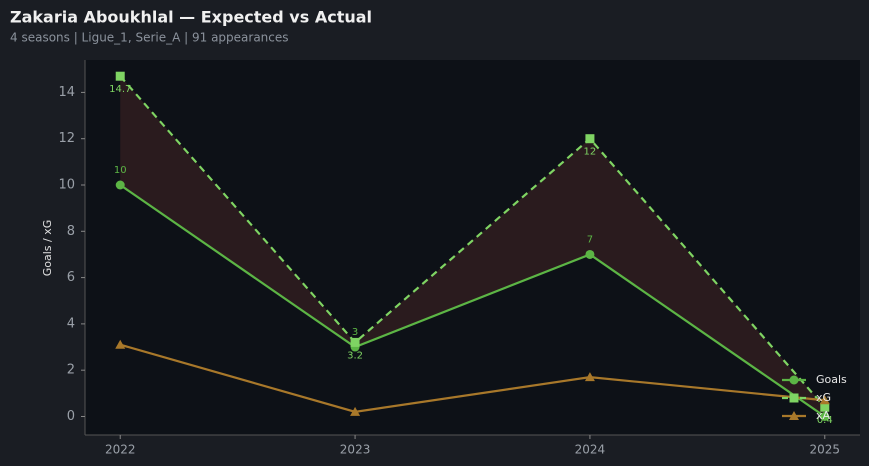  I want to click on data-label: 10, so click(120, 170).